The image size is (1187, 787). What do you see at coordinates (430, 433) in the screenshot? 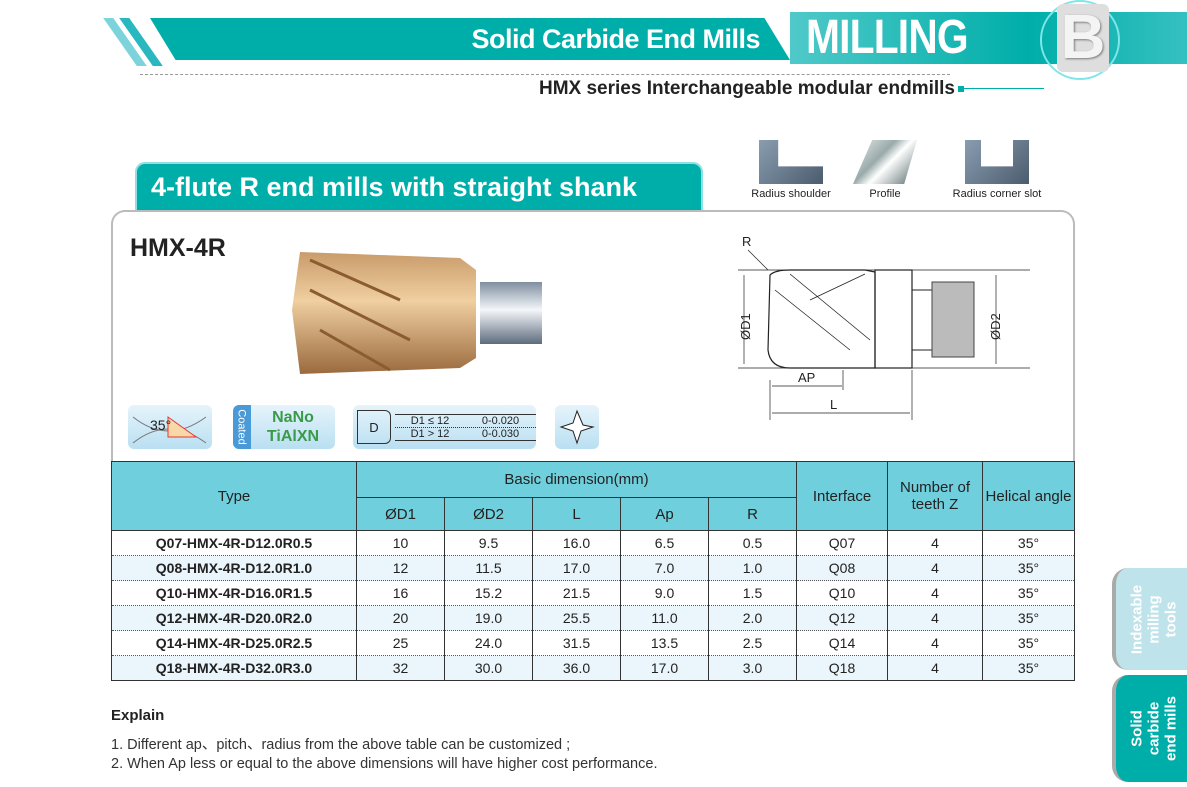
I see `tol-cond: D1 > 12` at bounding box center [430, 433].